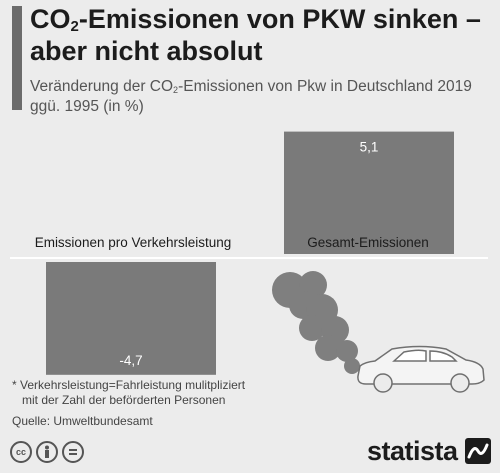  I want to click on statista-logo-icon, so click(478, 451).